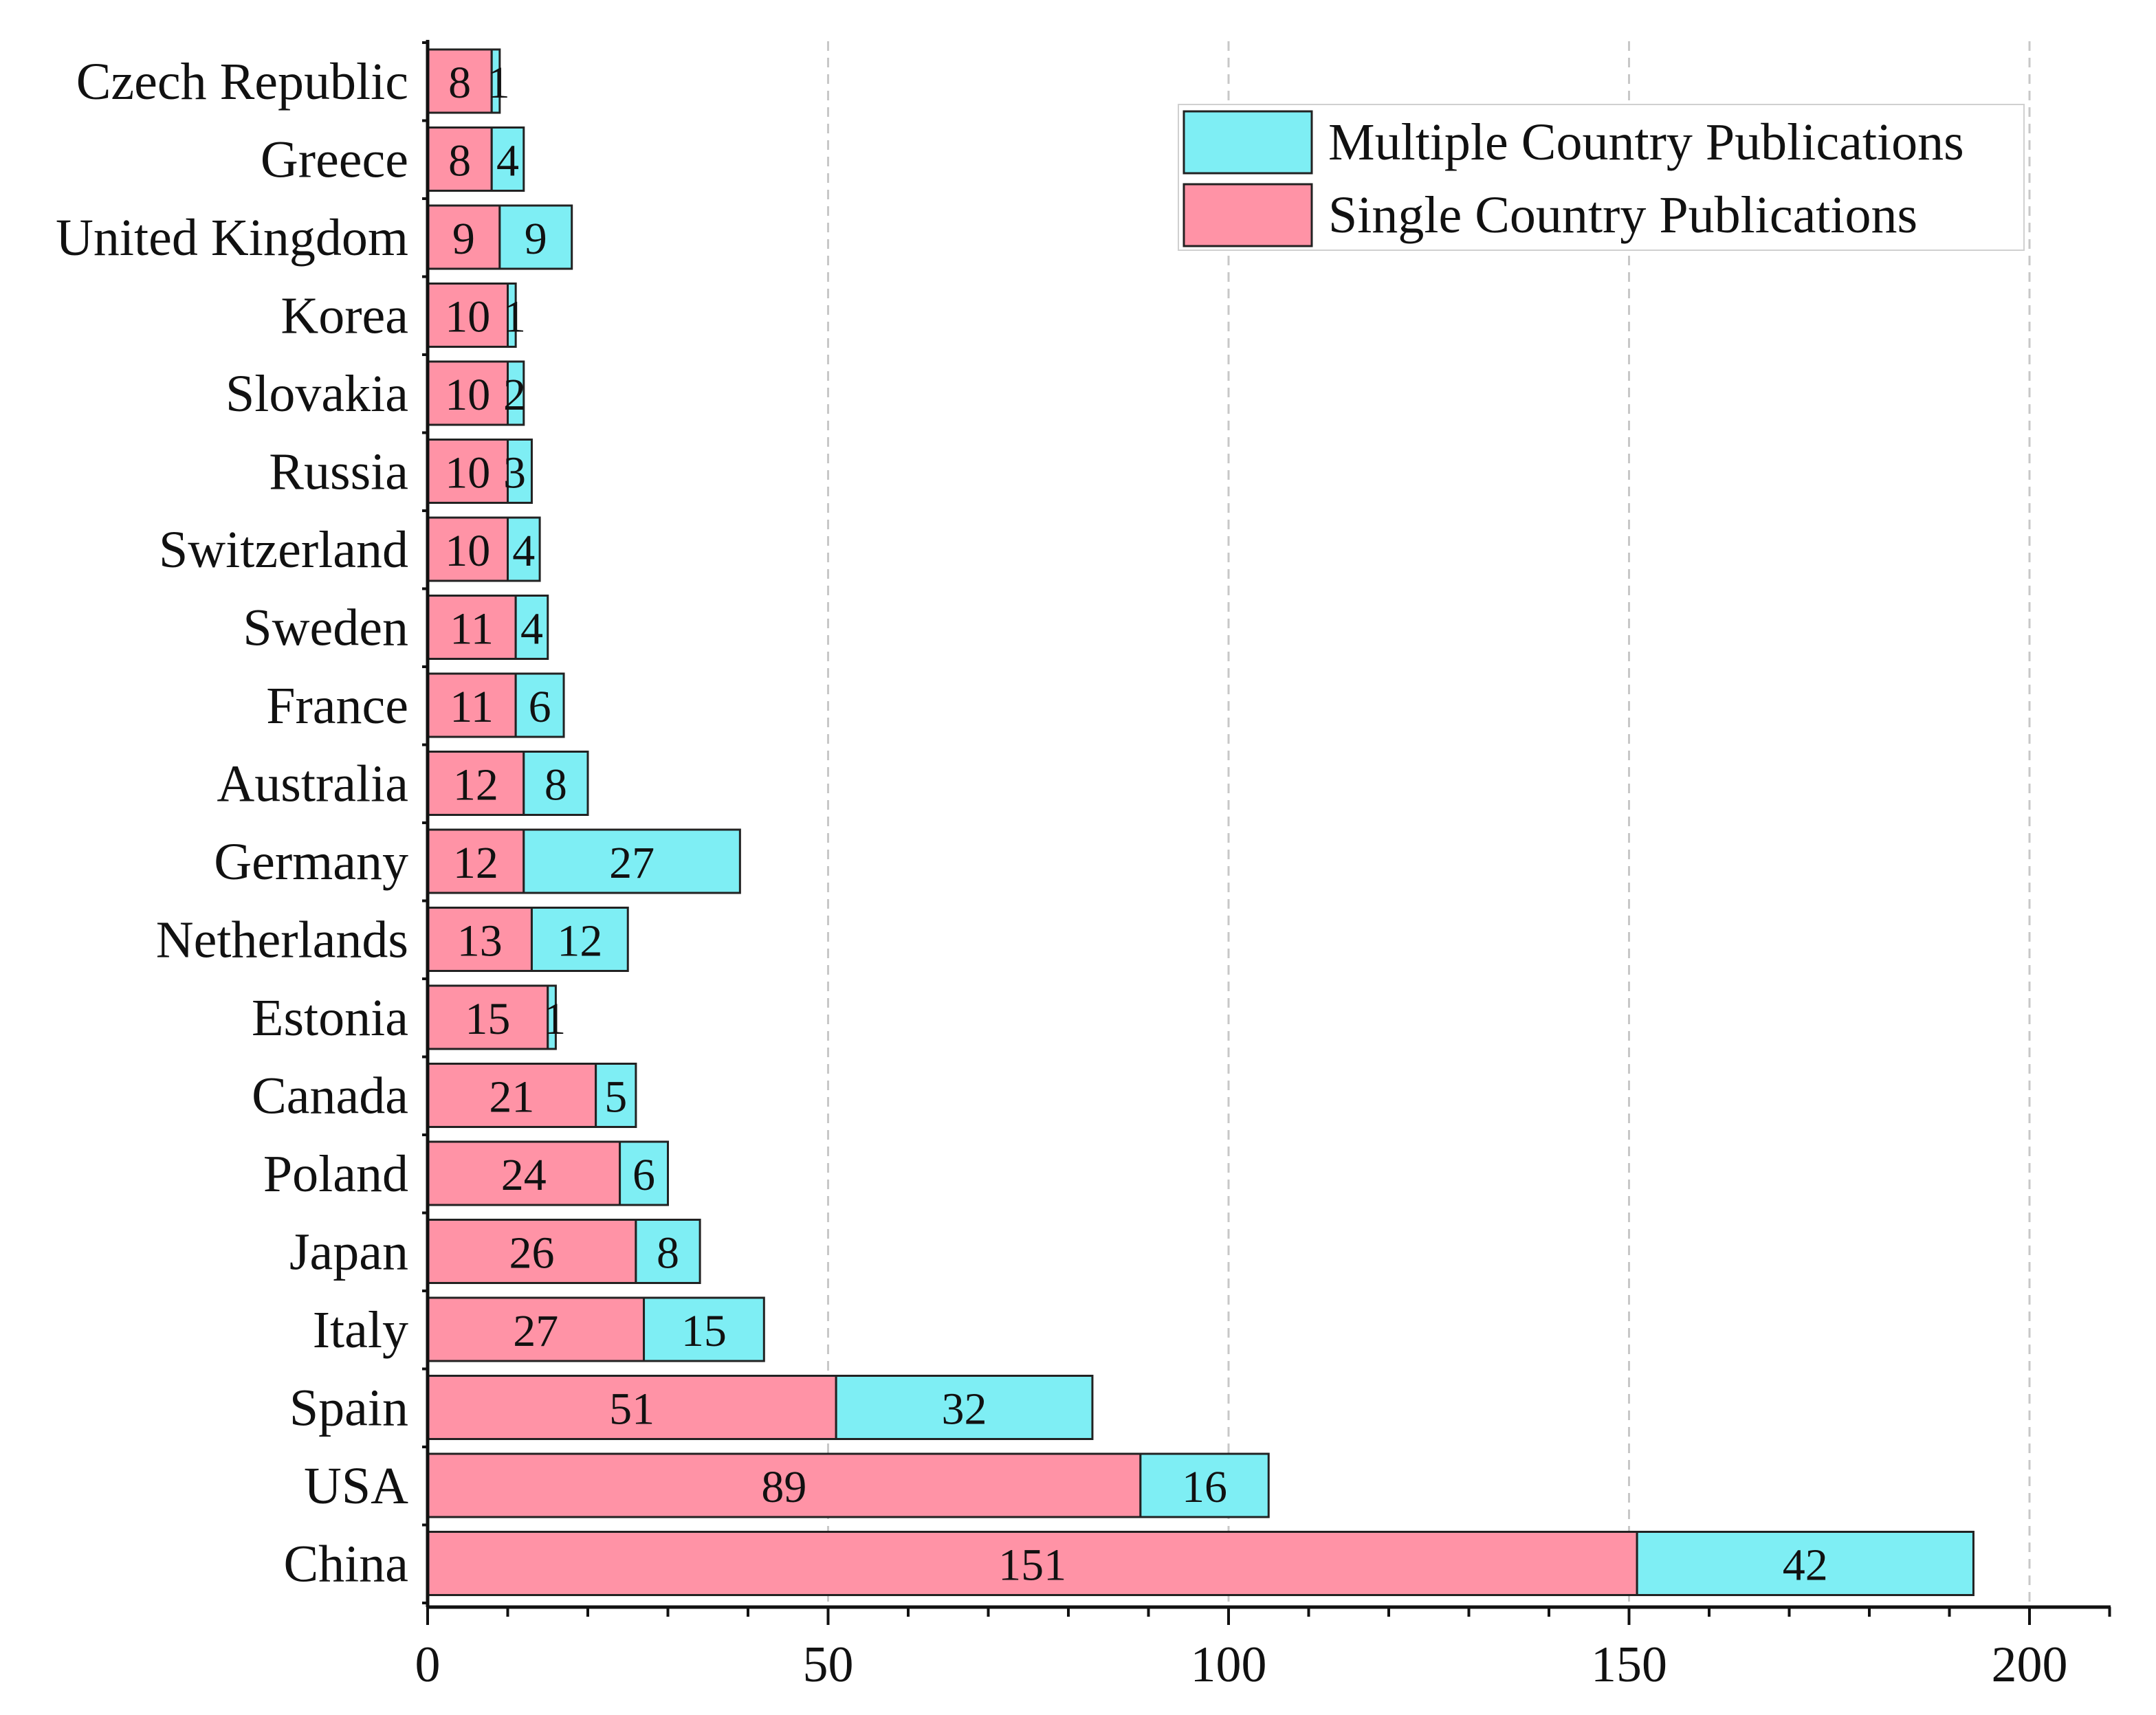 The image size is (2156, 1715). I want to click on category-label-spain: Spain, so click(348, 1409).